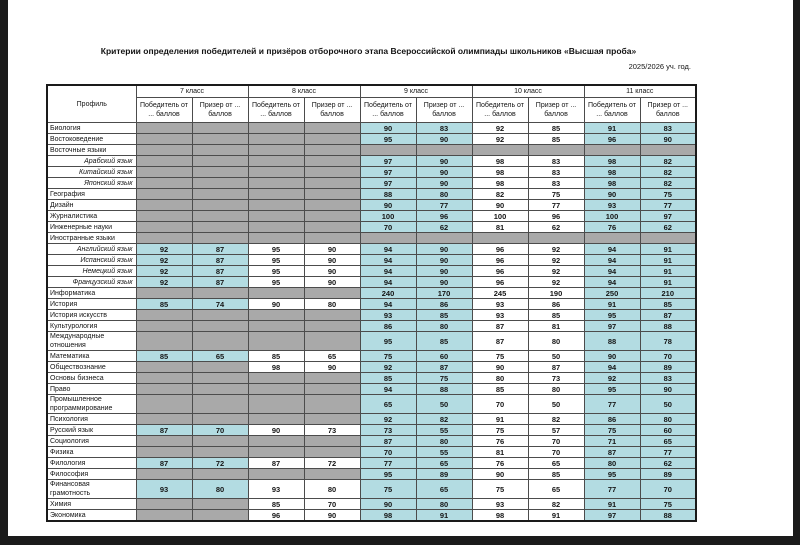 The width and height of the screenshot is (800, 545). What do you see at coordinates (612, 110) in the screenshot?
I see `winner-header: Победитель от ... баллов` at bounding box center [612, 110].